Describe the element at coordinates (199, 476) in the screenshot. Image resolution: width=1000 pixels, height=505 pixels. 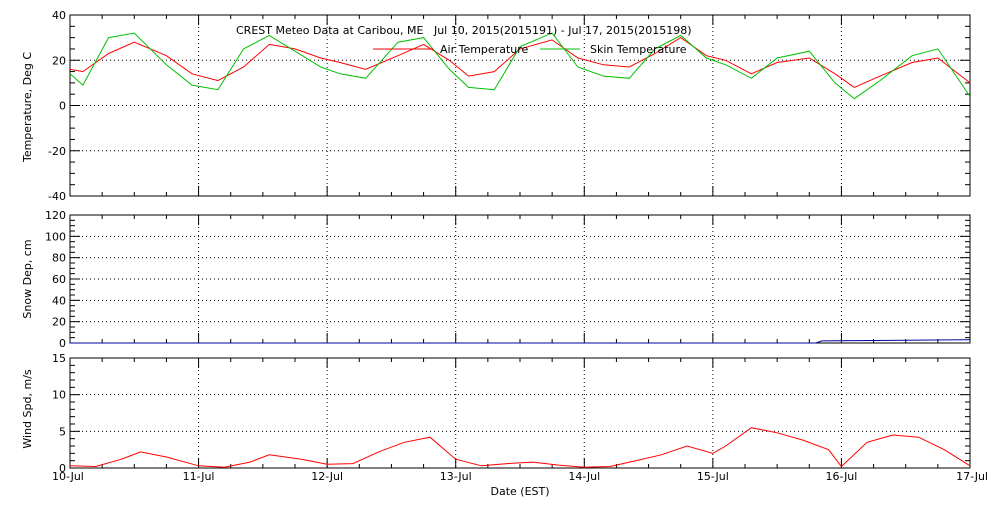
I see `x-tick-label: 11-Jul` at that location.